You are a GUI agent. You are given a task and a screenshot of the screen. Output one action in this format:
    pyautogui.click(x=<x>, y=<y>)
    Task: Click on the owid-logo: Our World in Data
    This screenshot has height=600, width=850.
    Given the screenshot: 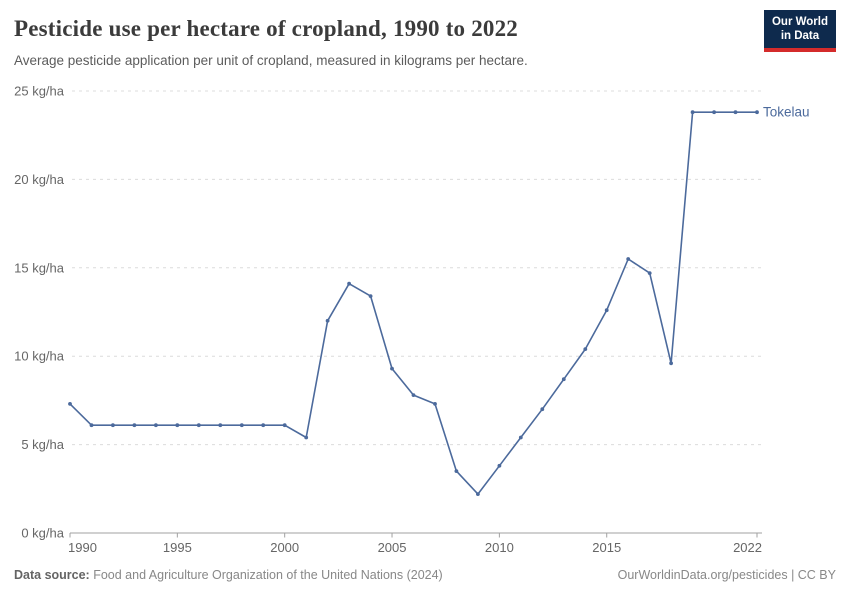 What is the action you would take?
    pyautogui.click(x=799, y=31)
    